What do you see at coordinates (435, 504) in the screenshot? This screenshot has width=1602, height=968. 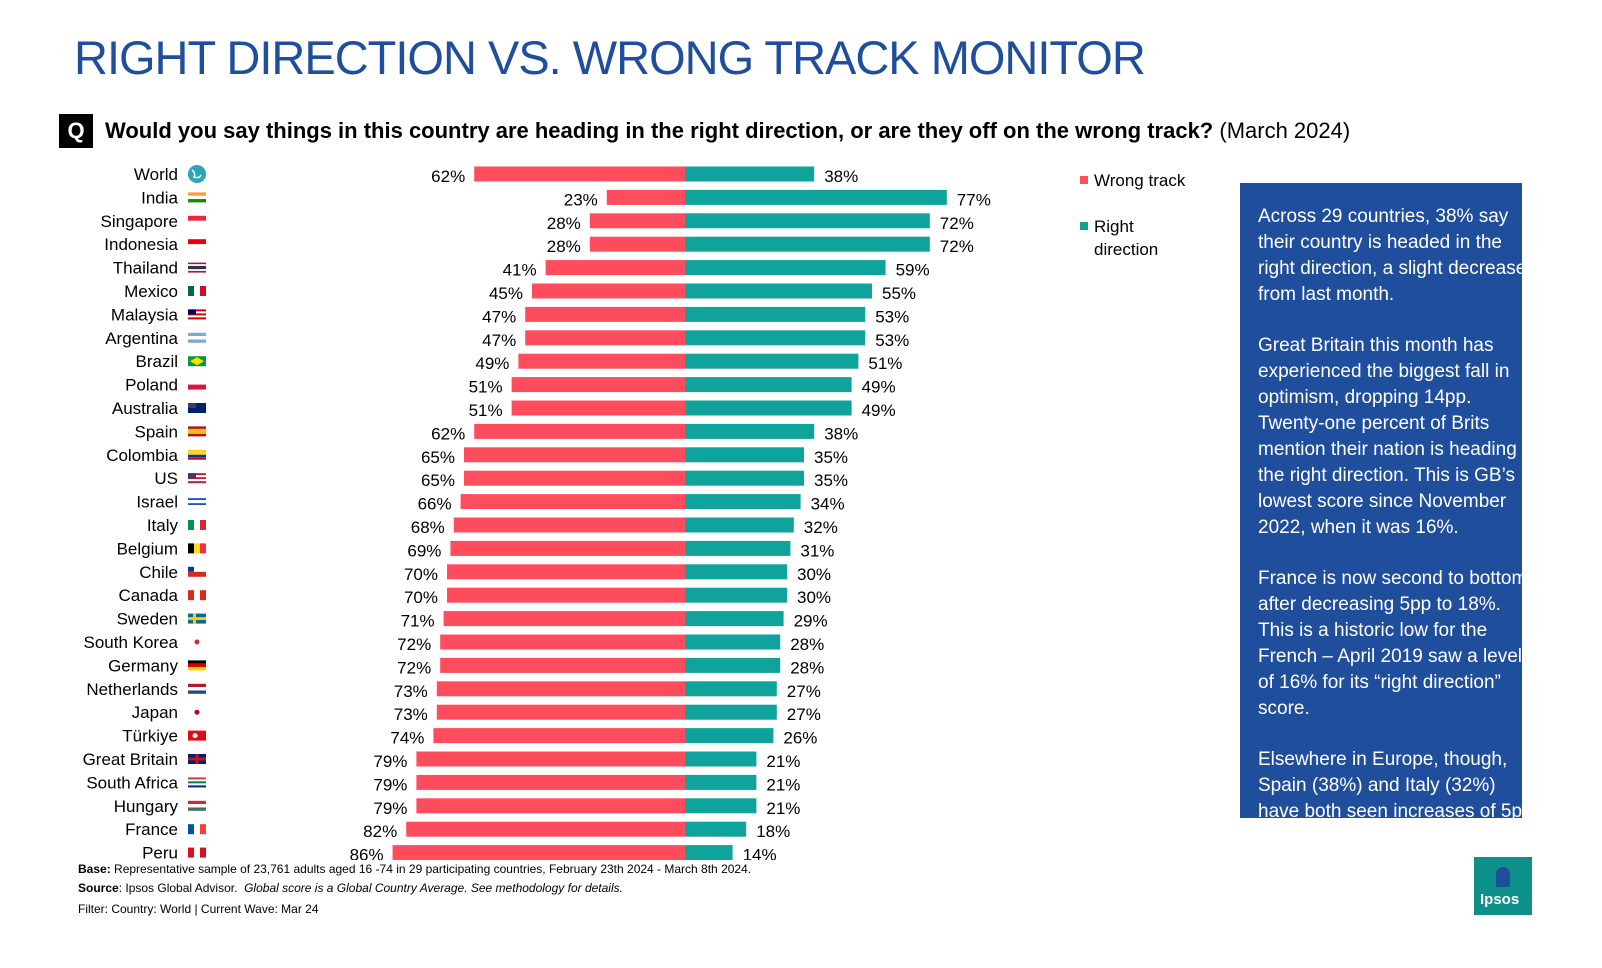 I see `wrong-value-label: 66%` at bounding box center [435, 504].